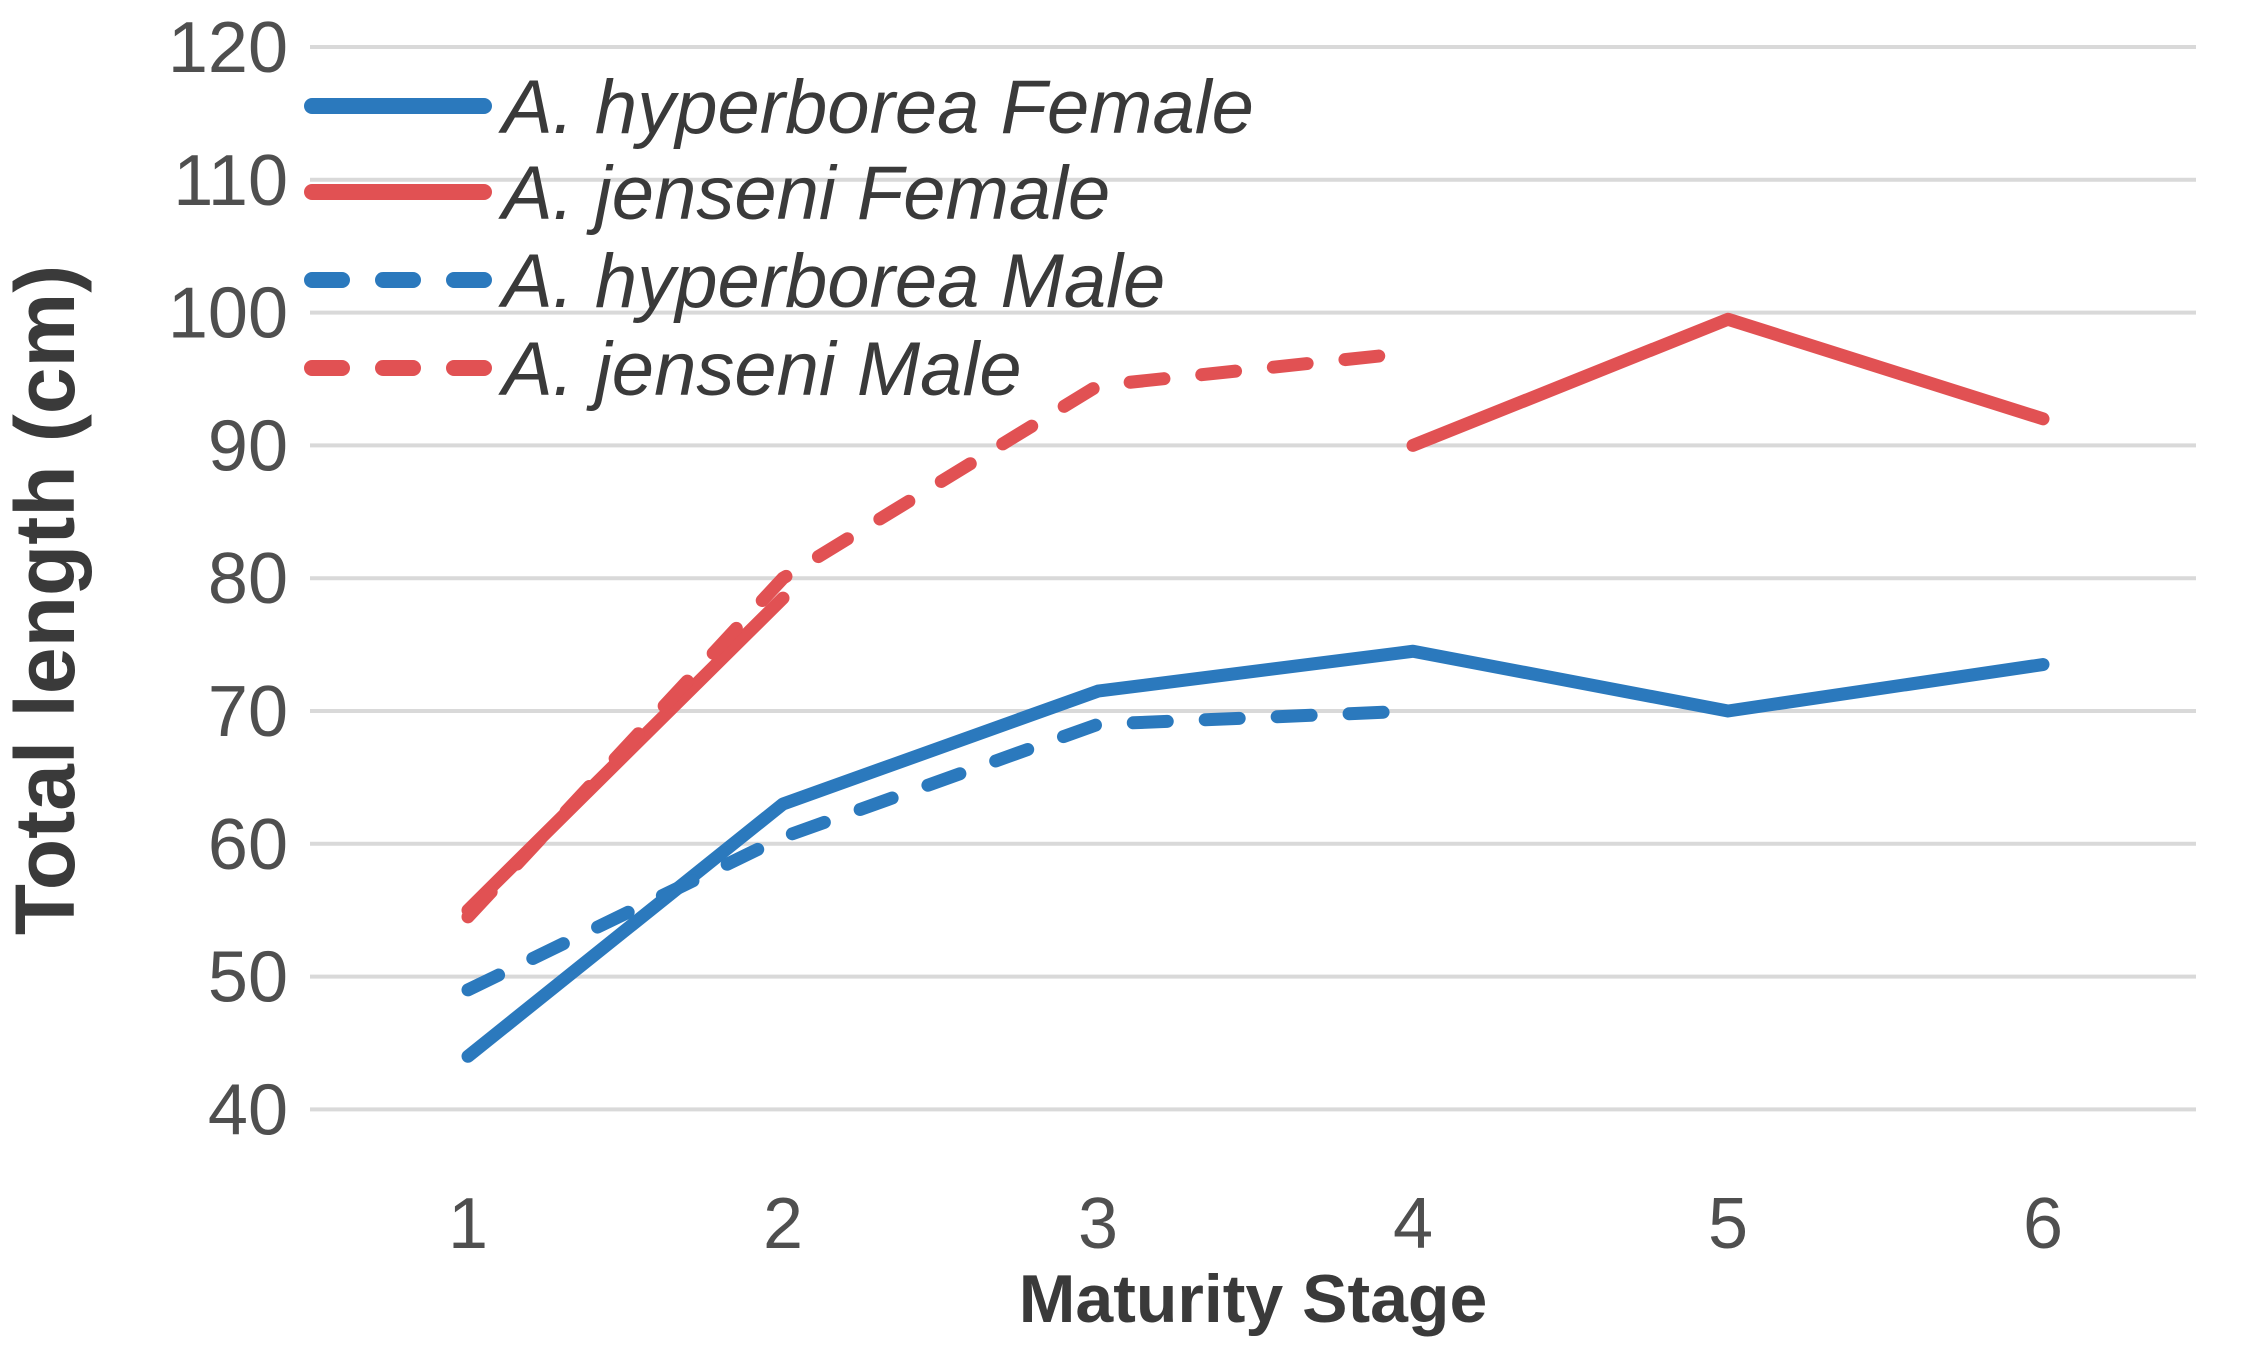 The image size is (2242, 1348). I want to click on legend-item-label-a-hyperborea-female: A. hyperborea Female, so click(876, 107).